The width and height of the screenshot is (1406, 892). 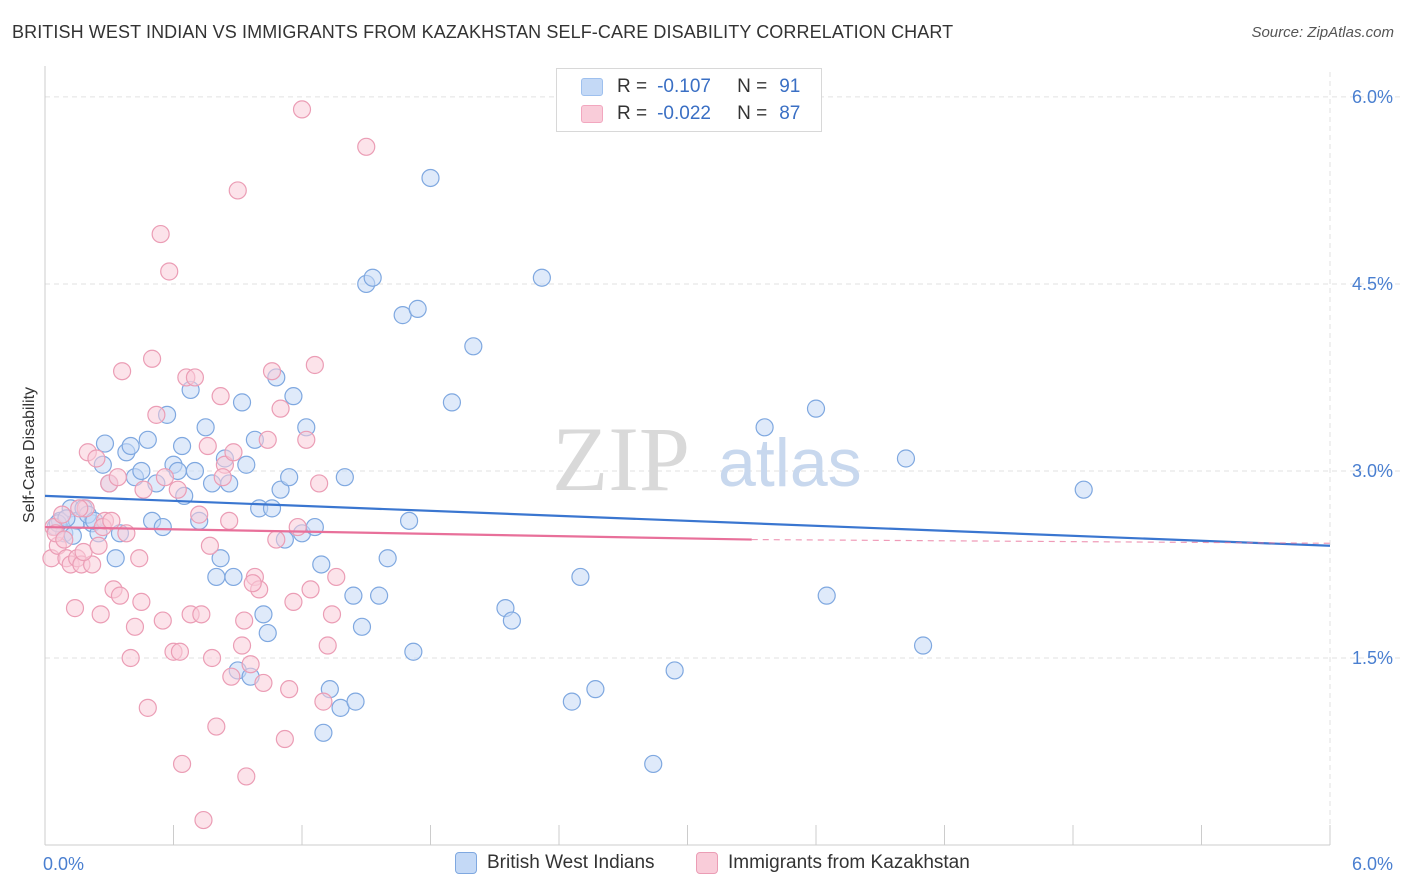 I want to click on y-tick-label: 3.0%, so click(x=1372, y=471).